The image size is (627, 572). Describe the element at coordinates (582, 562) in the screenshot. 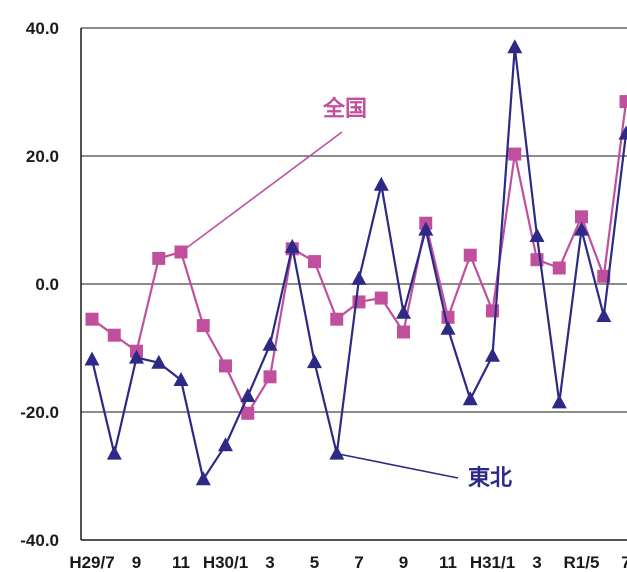

I see `x-tick-label: R1/5` at that location.